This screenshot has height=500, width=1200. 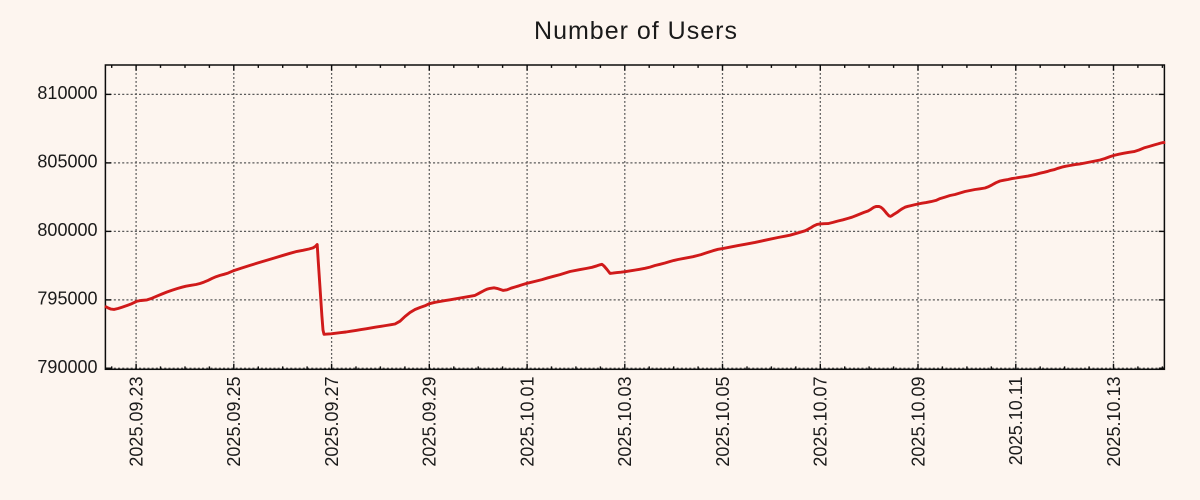 I want to click on svg-text: 2025.09.25, so click(x=234, y=422).